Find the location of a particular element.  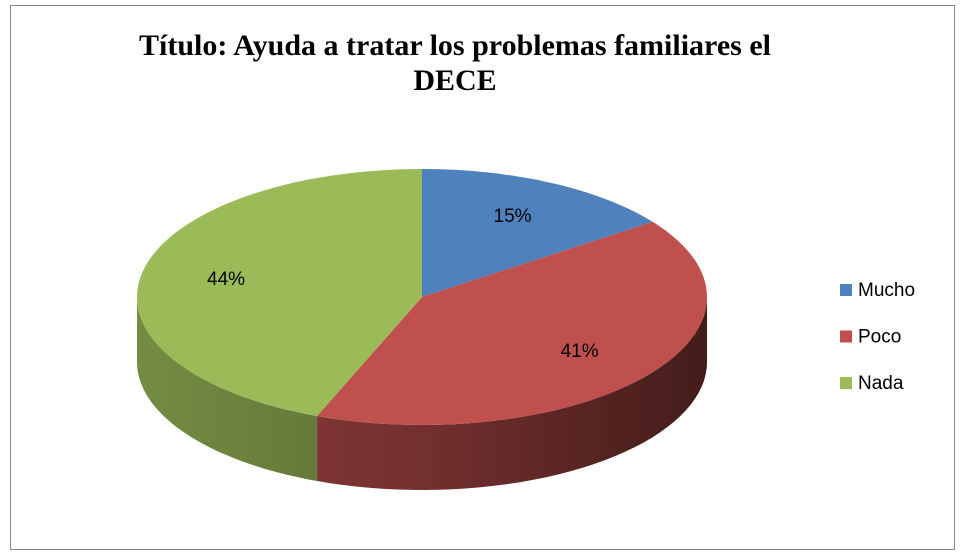

legend-label: Nada is located at coordinates (881, 383).